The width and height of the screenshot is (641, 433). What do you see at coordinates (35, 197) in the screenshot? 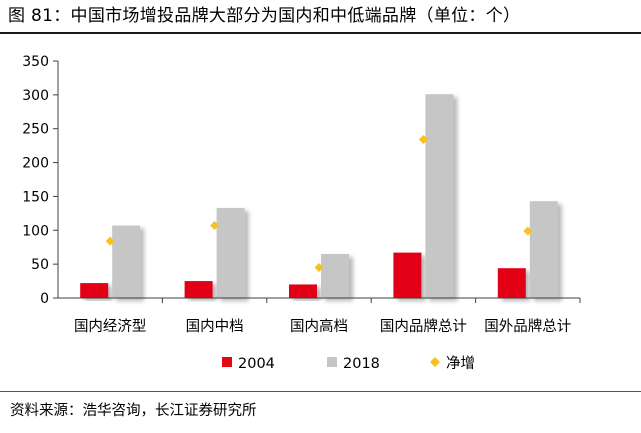
I see `y-tick-label: 150` at bounding box center [35, 197].